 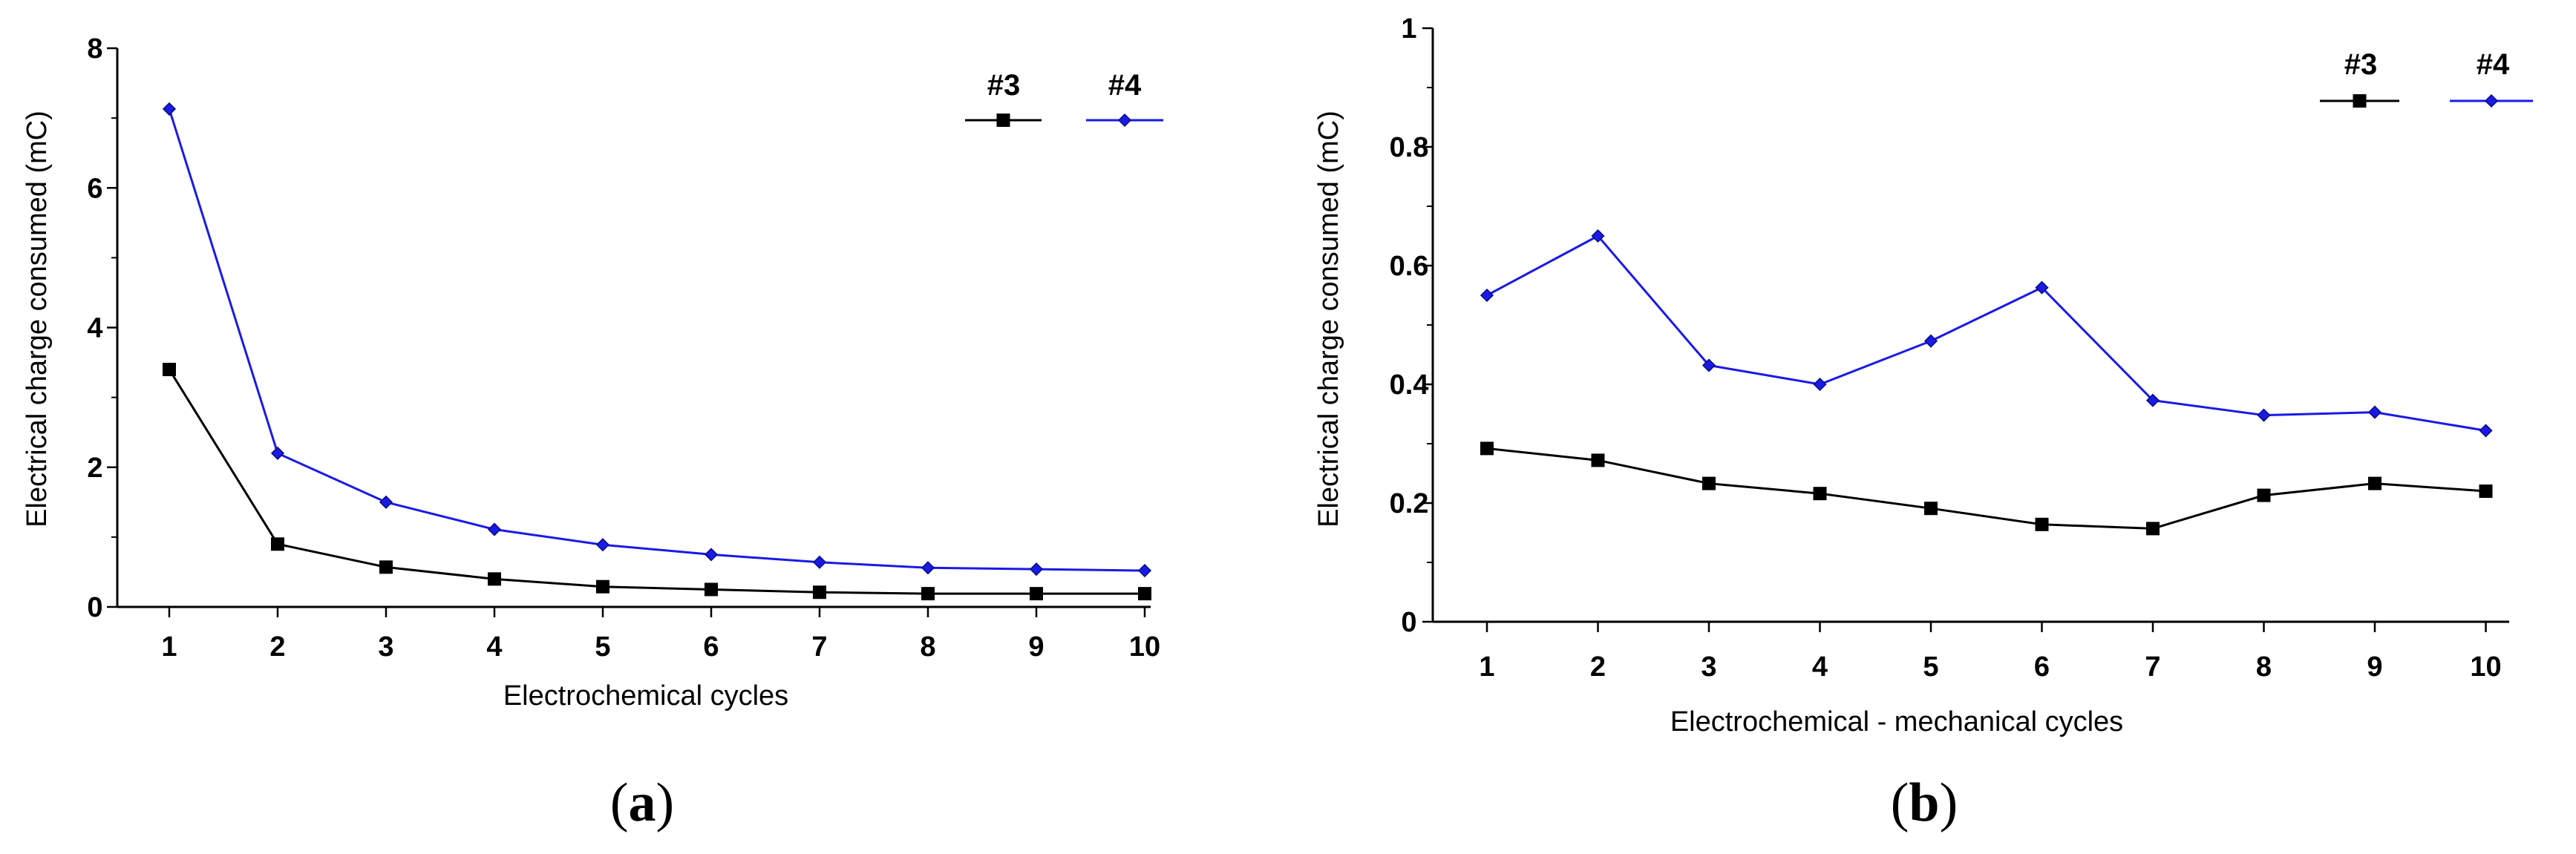 I want to click on y-tick-label-a-1: 2, so click(x=94, y=469).